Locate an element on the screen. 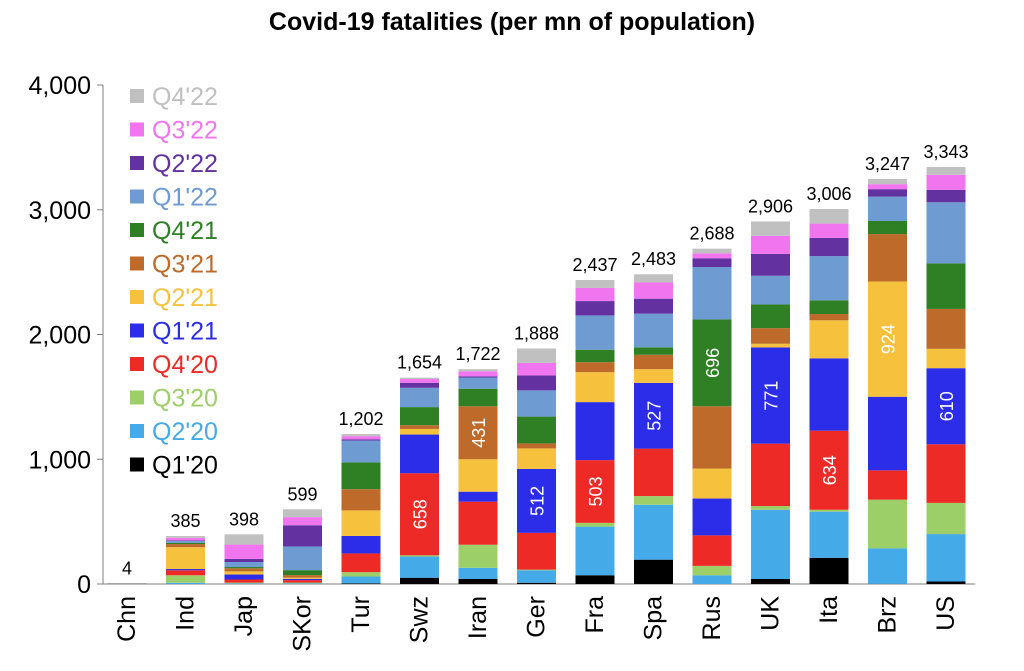 The image size is (1024, 671). x-tick-label: Ita is located at coordinates (829, 610).